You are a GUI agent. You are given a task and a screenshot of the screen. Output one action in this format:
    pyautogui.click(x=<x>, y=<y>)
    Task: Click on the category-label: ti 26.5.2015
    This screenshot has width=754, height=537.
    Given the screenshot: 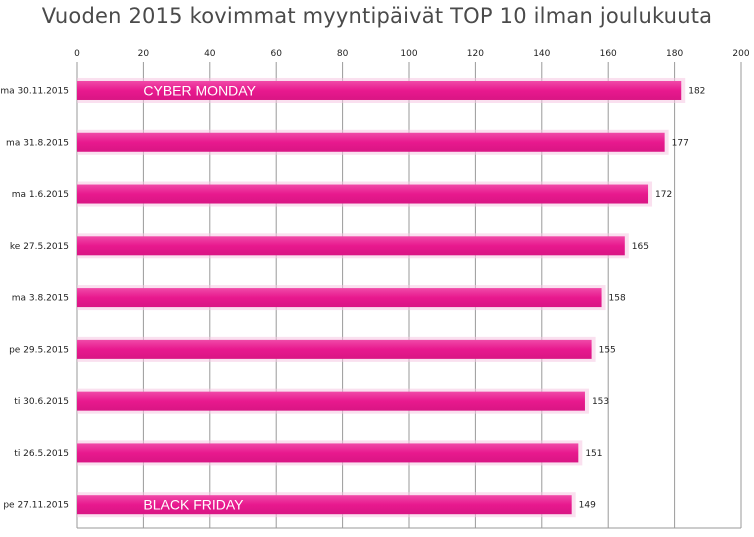 What is the action you would take?
    pyautogui.click(x=41, y=454)
    